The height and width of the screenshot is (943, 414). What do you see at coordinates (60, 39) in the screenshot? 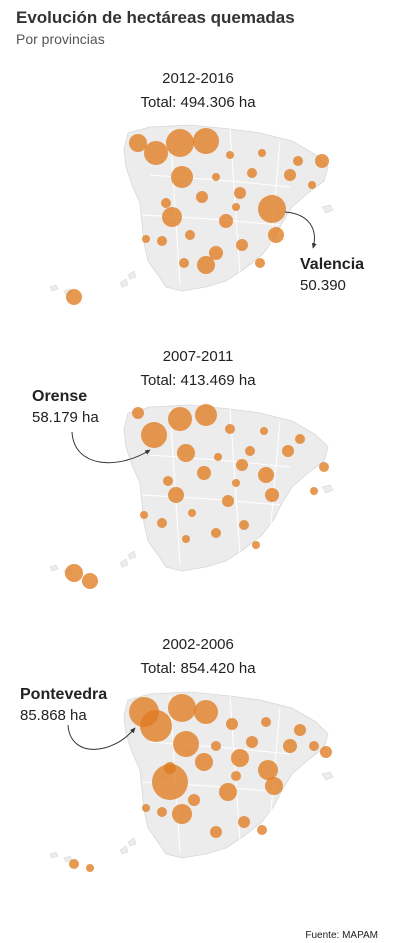
I see `chart-subtitle: Por provincias` at bounding box center [60, 39].